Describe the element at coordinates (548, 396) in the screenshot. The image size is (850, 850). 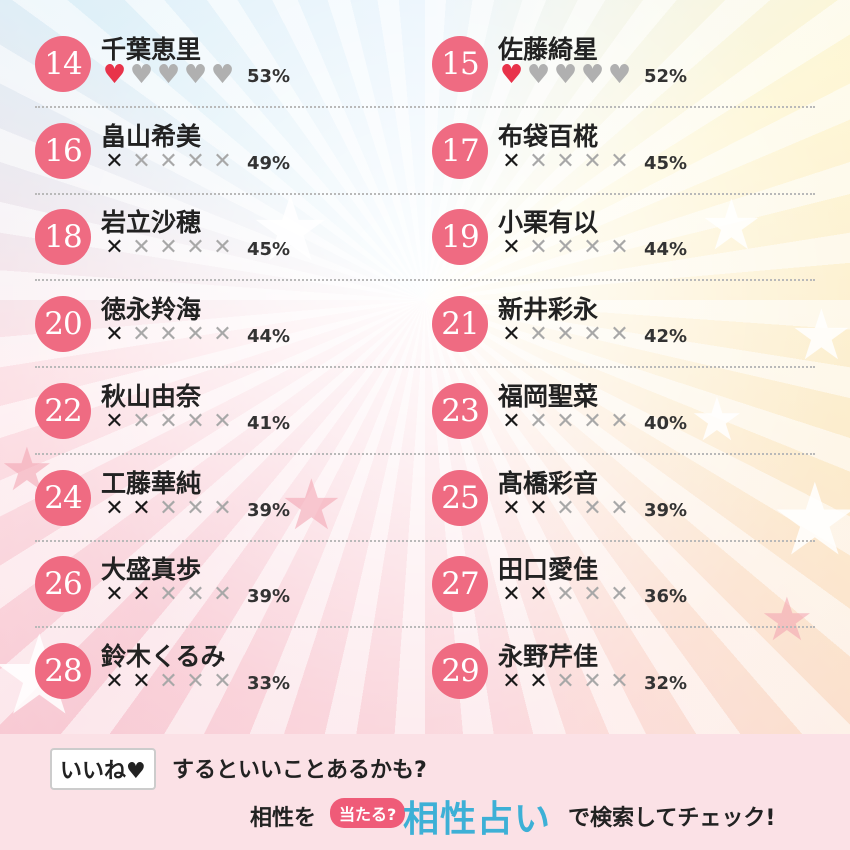
I see `member-name: 福岡聖菜` at that location.